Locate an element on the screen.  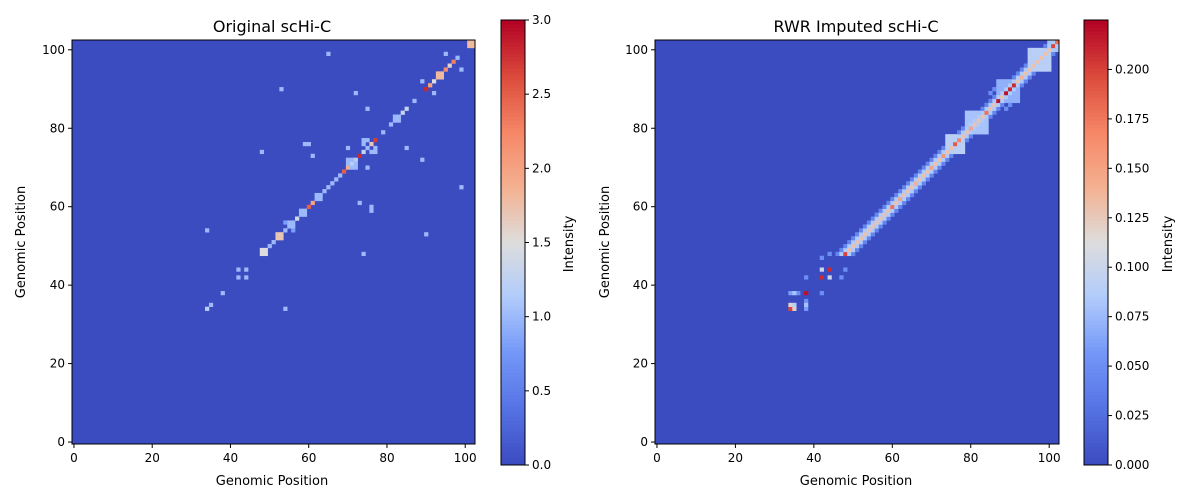
y-axis: 0 20 40 60 80 100 is located at coordinates (640, 246).